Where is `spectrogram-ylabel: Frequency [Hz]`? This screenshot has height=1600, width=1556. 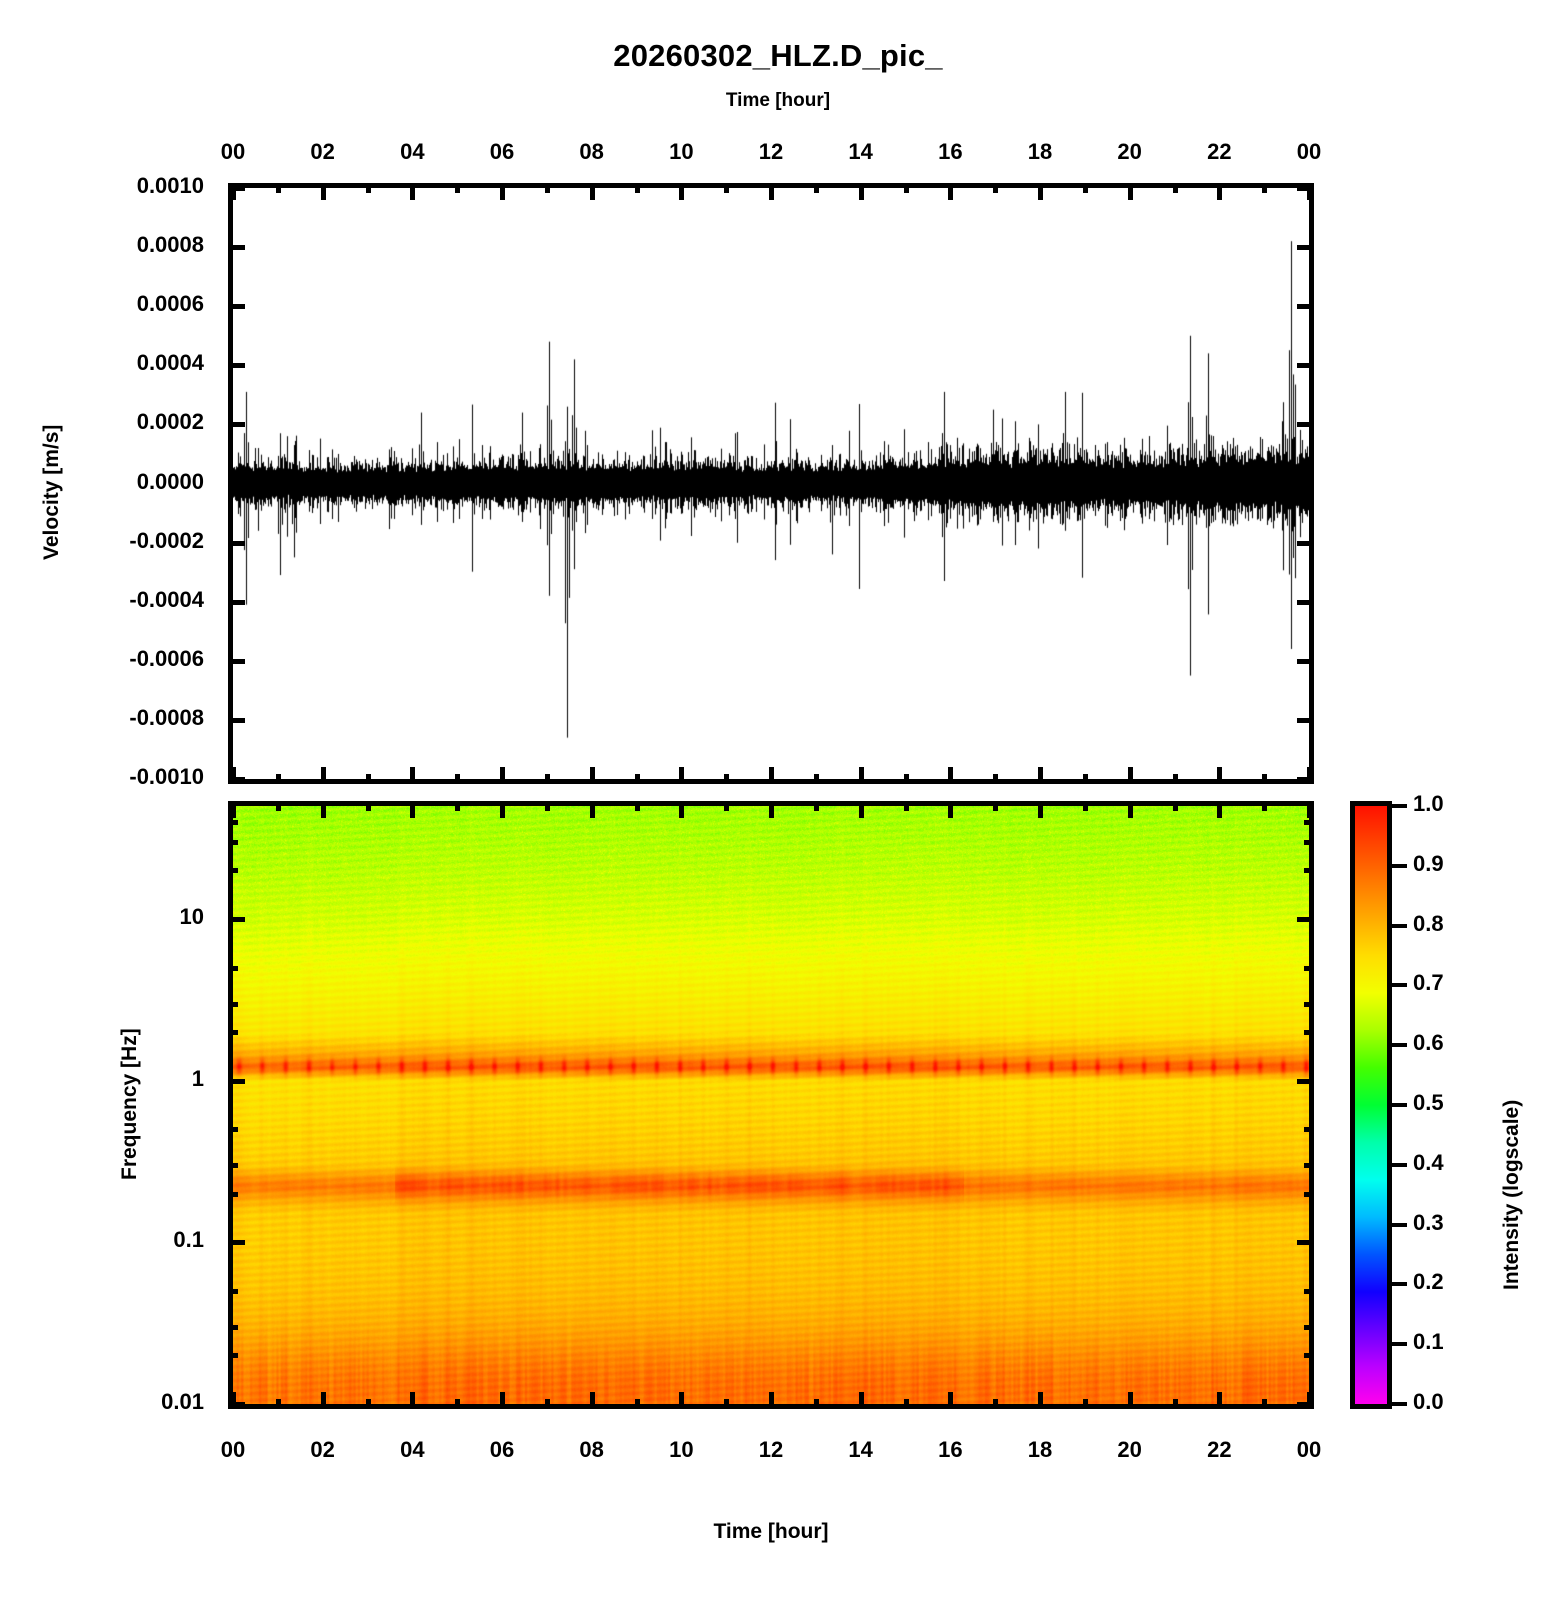
spectrogram-ylabel: Frequency [Hz] is located at coordinates (129, 1104).